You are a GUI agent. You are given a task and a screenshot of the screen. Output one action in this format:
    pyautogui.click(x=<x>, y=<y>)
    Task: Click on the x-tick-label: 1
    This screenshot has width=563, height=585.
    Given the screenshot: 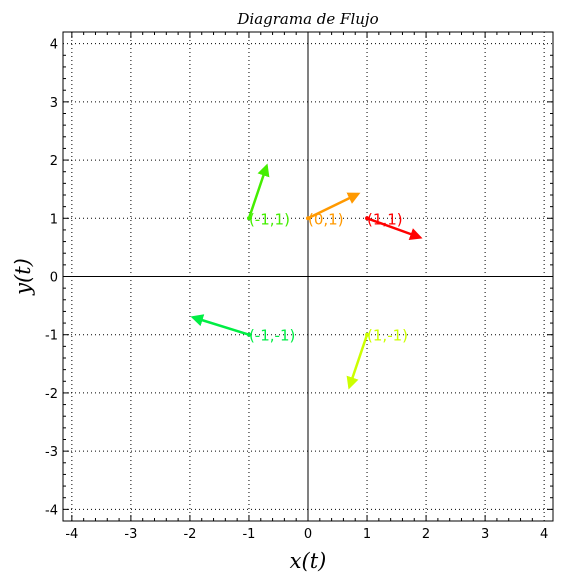 What is the action you would take?
    pyautogui.click(x=367, y=534)
    